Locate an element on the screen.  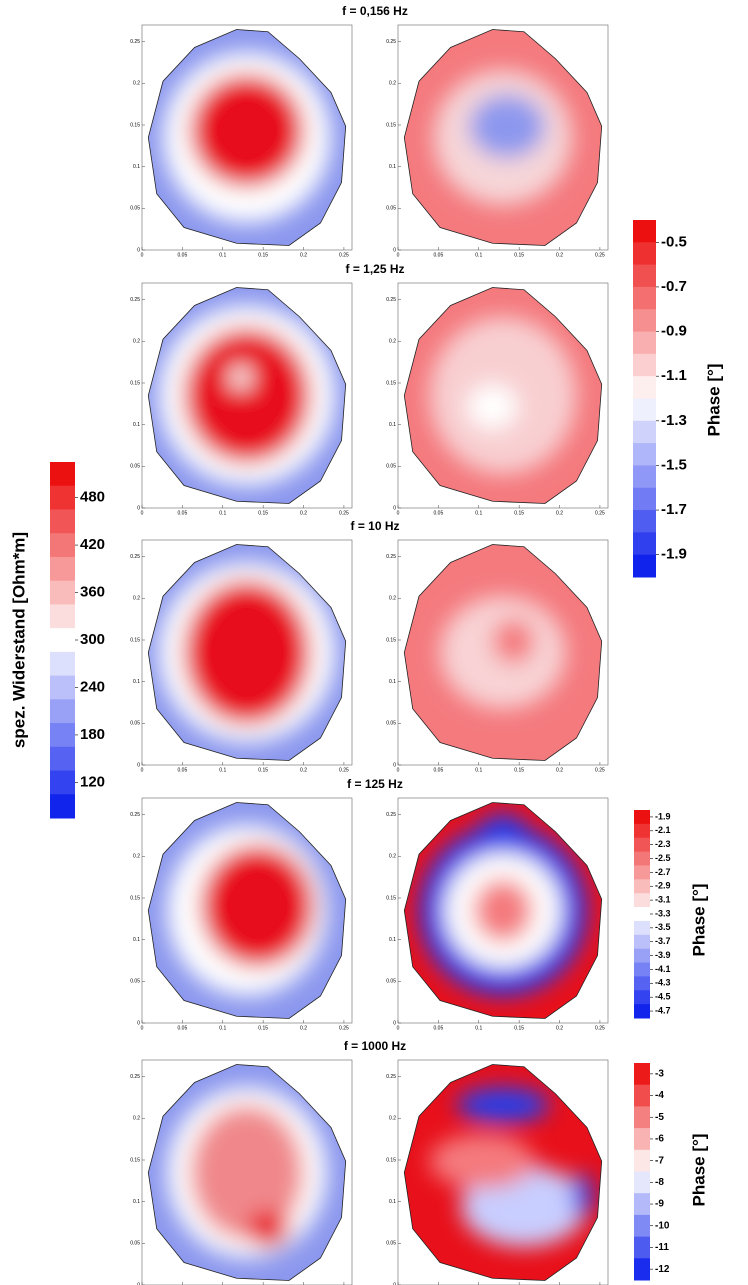
contour-map is located at coordinates (247, 910).